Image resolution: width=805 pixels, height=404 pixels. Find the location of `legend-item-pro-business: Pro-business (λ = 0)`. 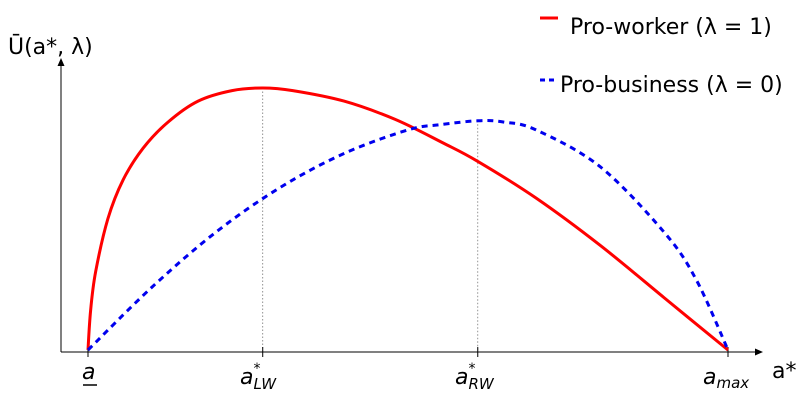

legend-item-pro-business: Pro-business (λ = 0) is located at coordinates (661, 85).